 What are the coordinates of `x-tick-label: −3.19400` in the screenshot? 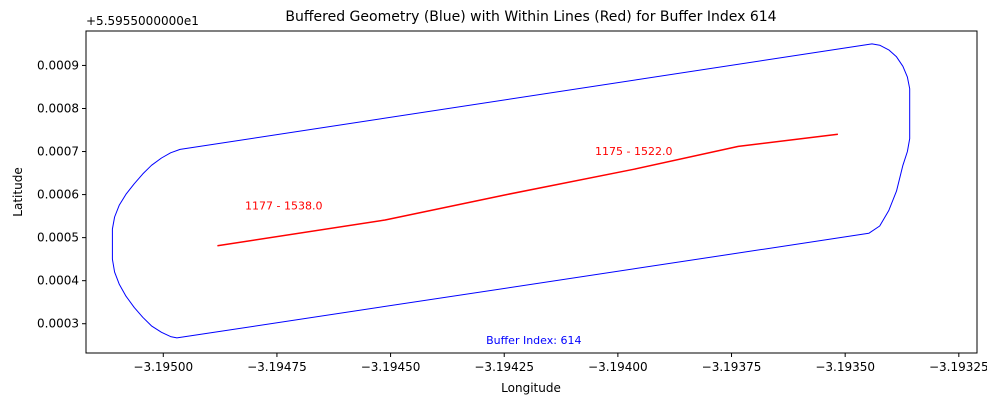 It's located at (618, 367).